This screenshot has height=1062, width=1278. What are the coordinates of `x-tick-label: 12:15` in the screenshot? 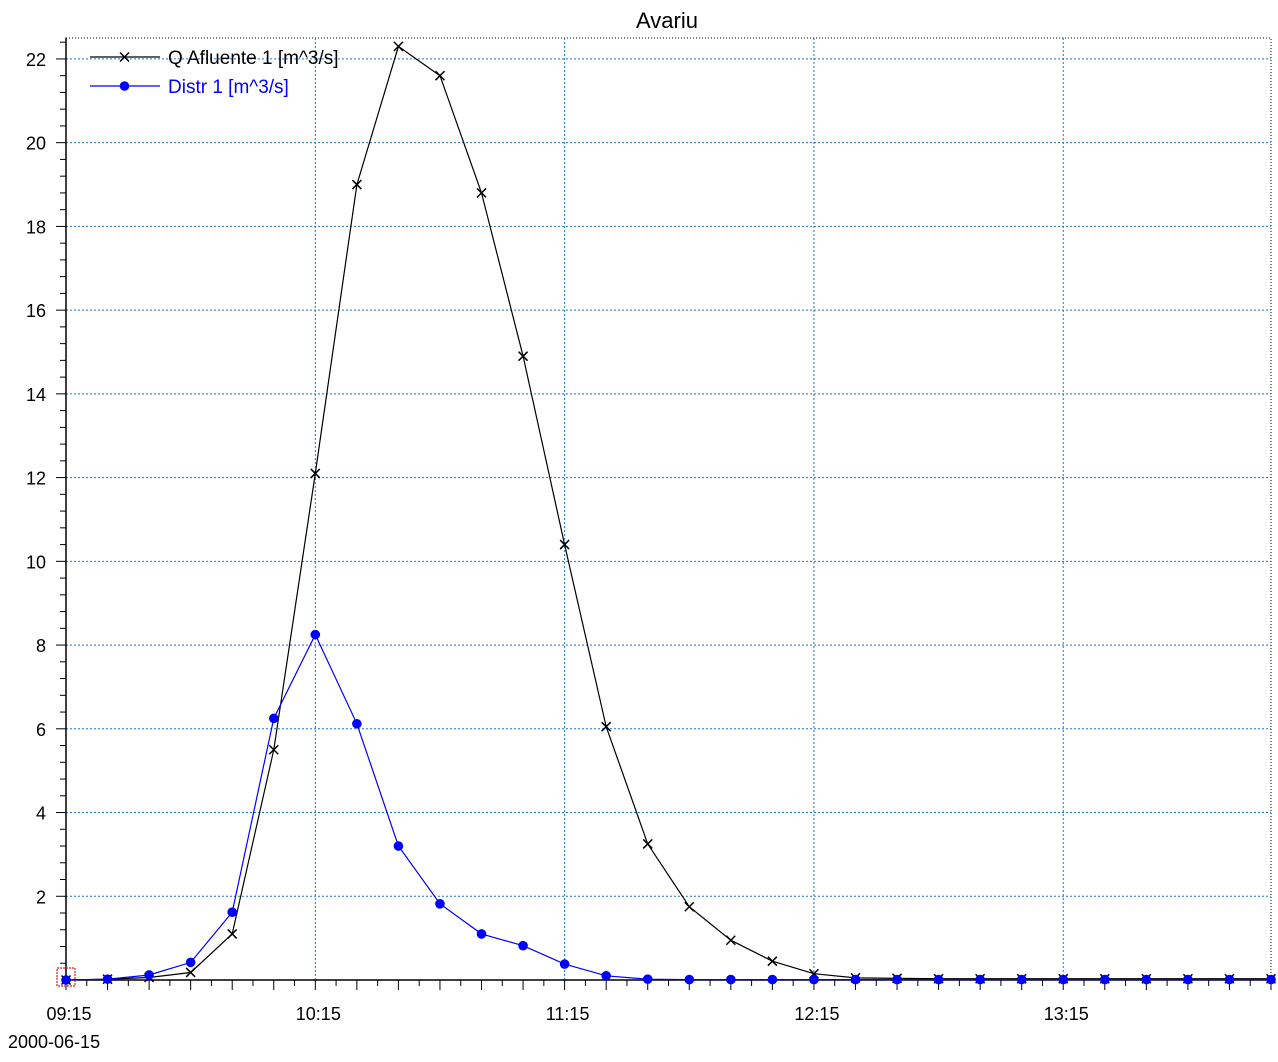 It's located at (816, 1014).